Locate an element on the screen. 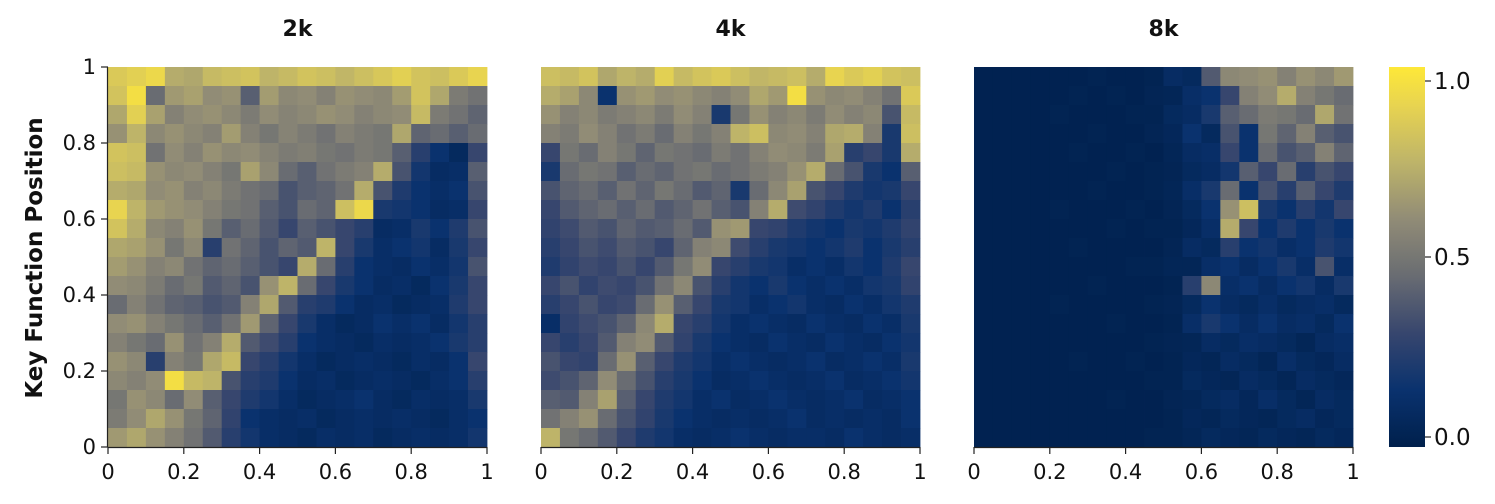  x-tick-label: 0.8 is located at coordinates (843, 472).